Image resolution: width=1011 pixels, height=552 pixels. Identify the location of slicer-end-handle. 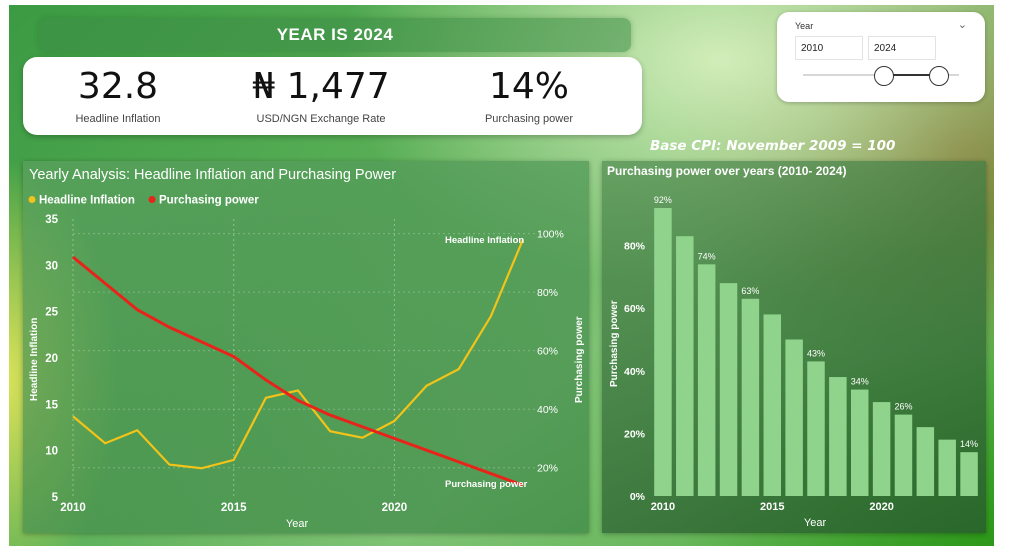
(939, 76).